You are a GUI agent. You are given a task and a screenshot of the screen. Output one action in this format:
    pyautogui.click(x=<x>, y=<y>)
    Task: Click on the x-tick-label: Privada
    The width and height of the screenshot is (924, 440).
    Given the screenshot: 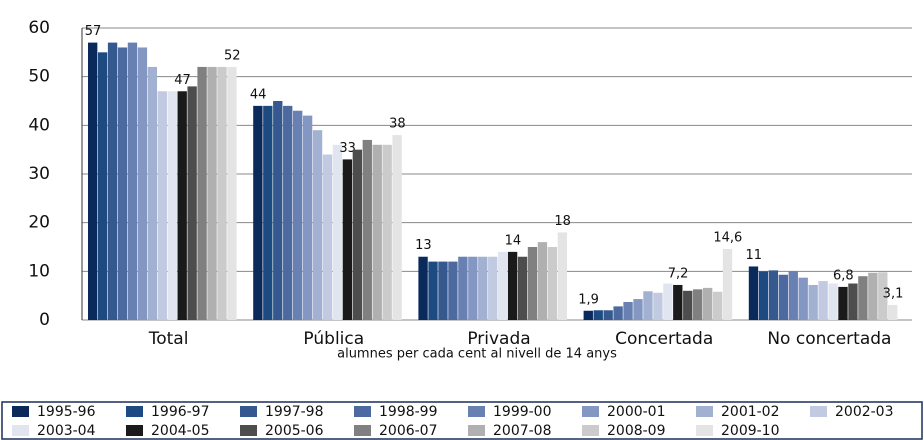 What is the action you would take?
    pyautogui.click(x=498, y=339)
    